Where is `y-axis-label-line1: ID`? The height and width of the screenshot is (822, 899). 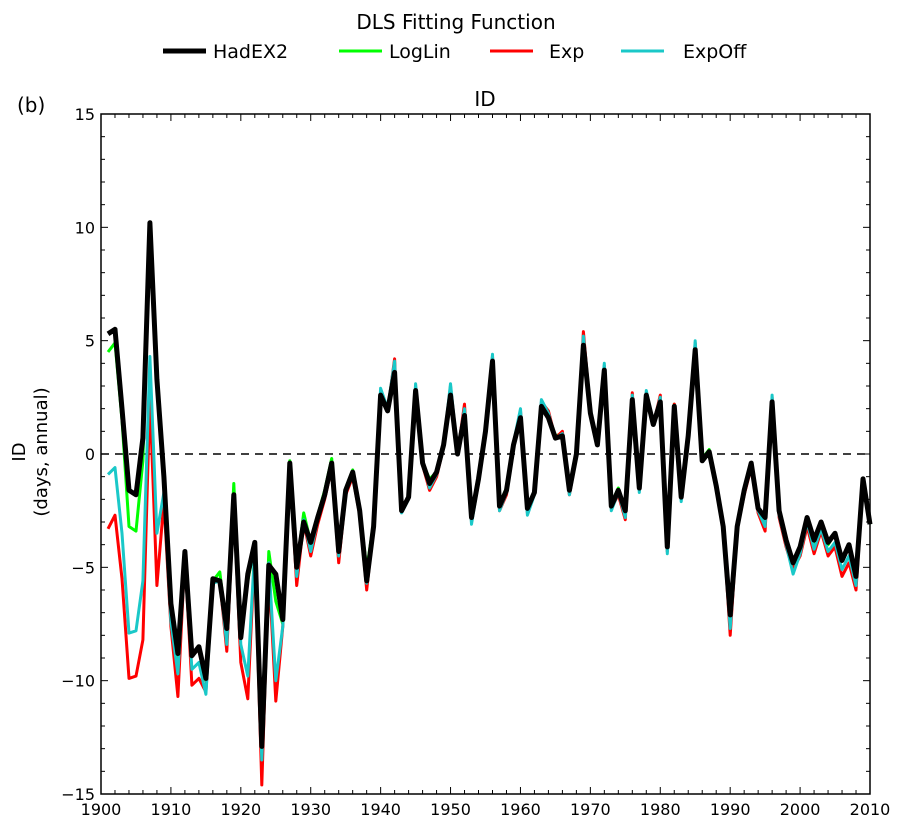 y-axis-label-line1: ID is located at coordinates (19, 451).